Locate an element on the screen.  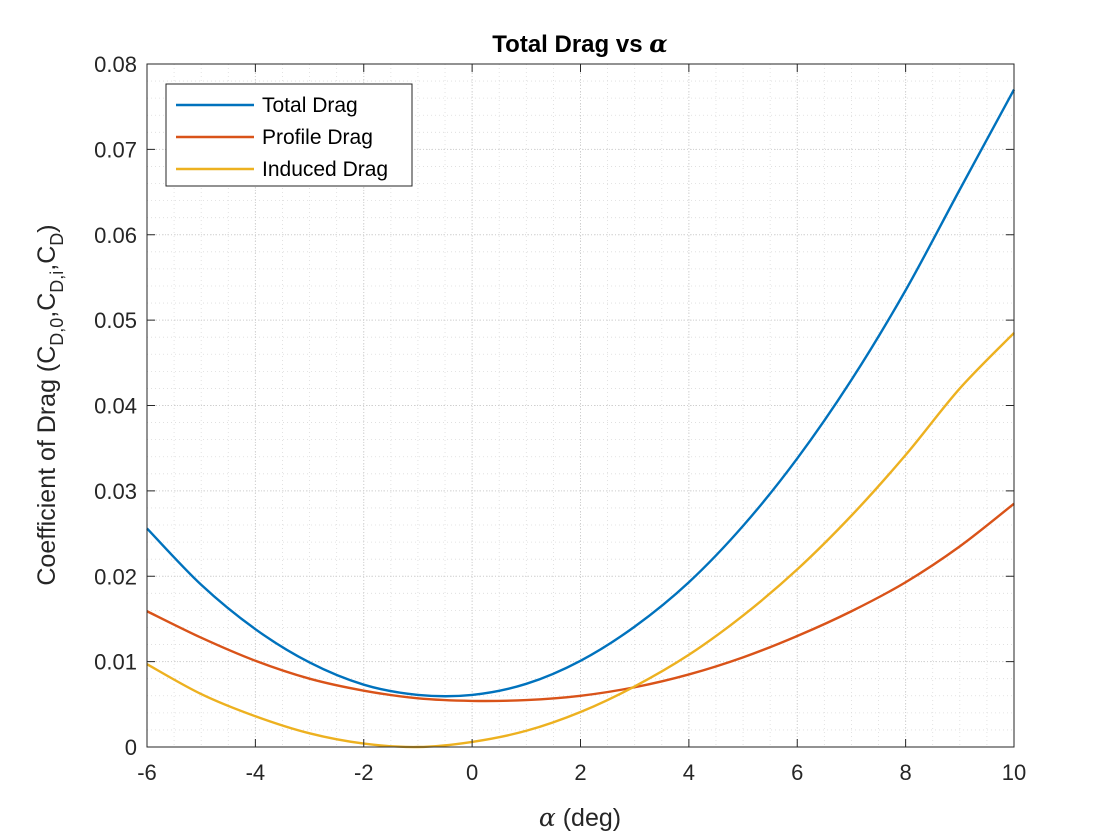
y-tick-label: 0 is located at coordinates (131, 747).